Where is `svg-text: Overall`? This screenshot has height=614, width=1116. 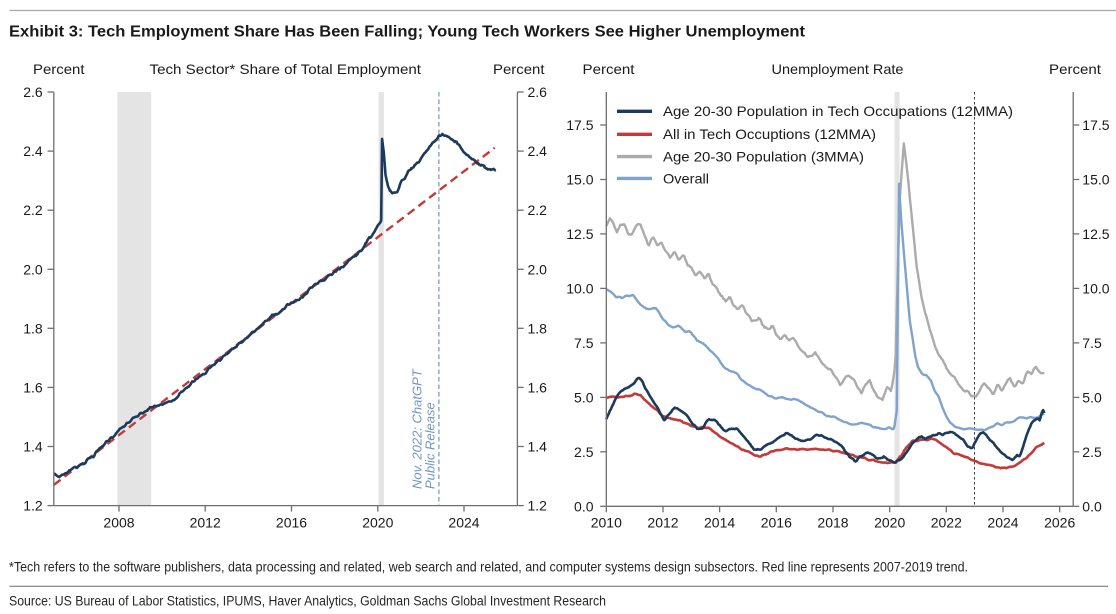 svg-text: Overall is located at coordinates (686, 178).